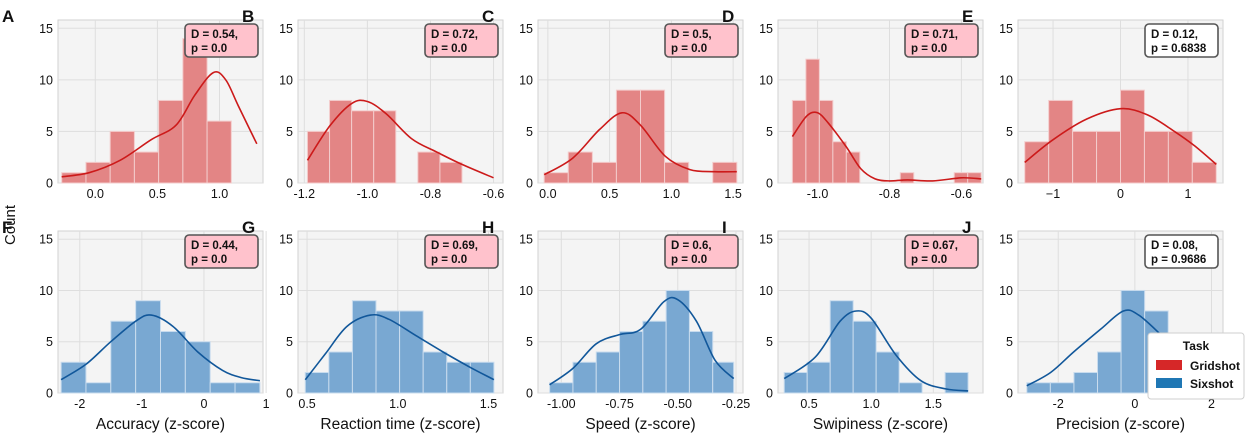 The height and width of the screenshot is (434, 1248). I want to click on x-axis-label-i: Swipiness (z-score), so click(880, 424).